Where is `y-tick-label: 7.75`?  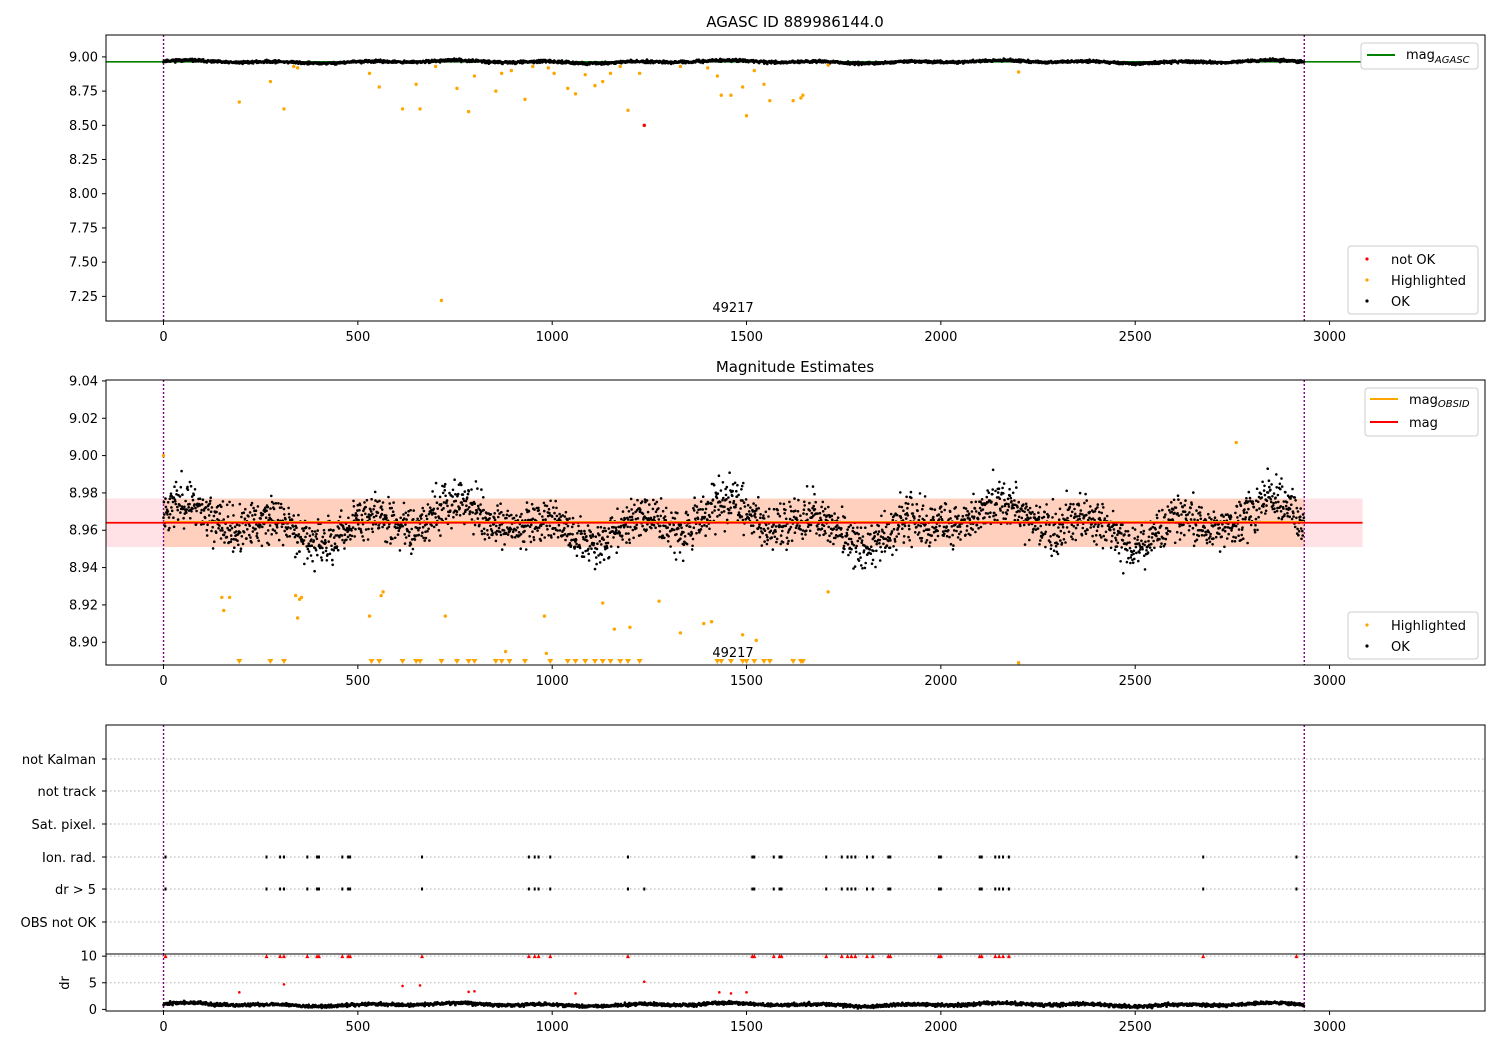
y-tick-label: 7.75 is located at coordinates (83, 228).